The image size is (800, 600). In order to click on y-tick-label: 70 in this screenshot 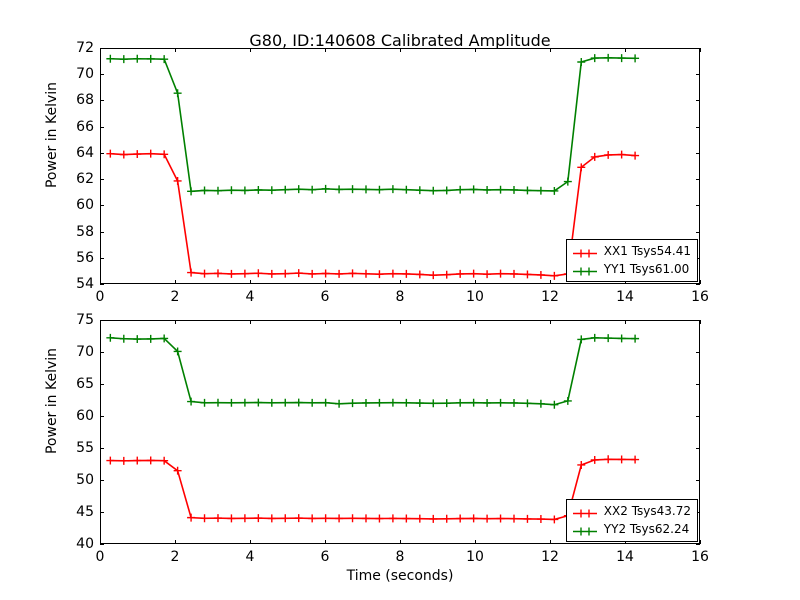, I will do `click(85, 74)`.